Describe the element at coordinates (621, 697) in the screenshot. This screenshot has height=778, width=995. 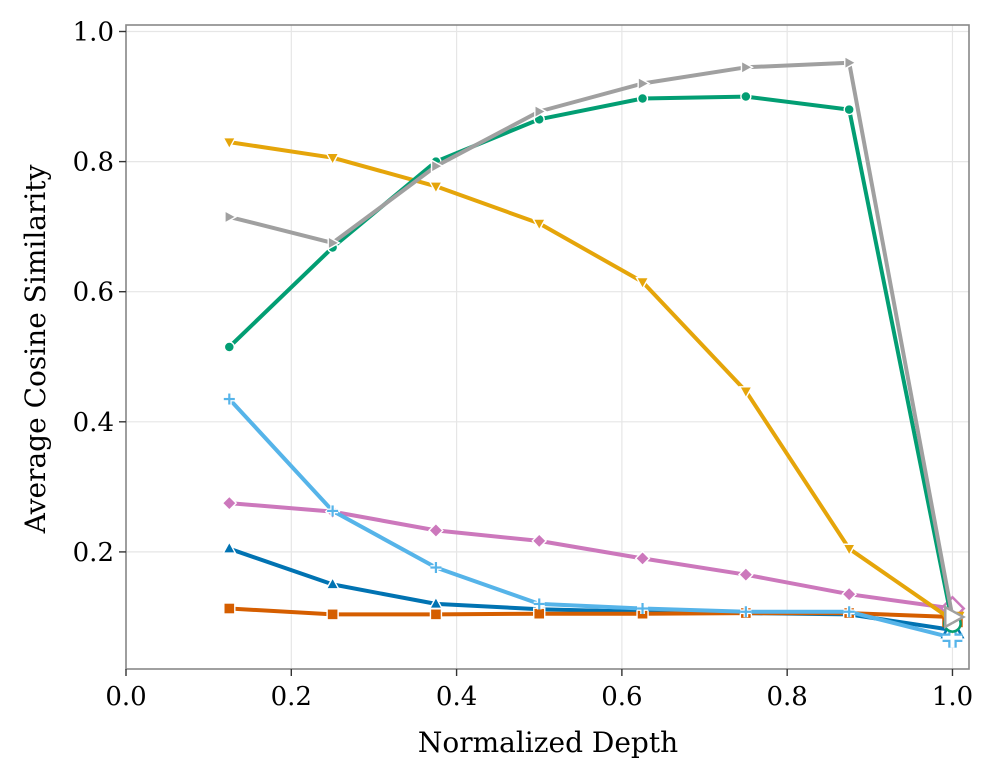
I see `x-tick-label: 0.6` at that location.